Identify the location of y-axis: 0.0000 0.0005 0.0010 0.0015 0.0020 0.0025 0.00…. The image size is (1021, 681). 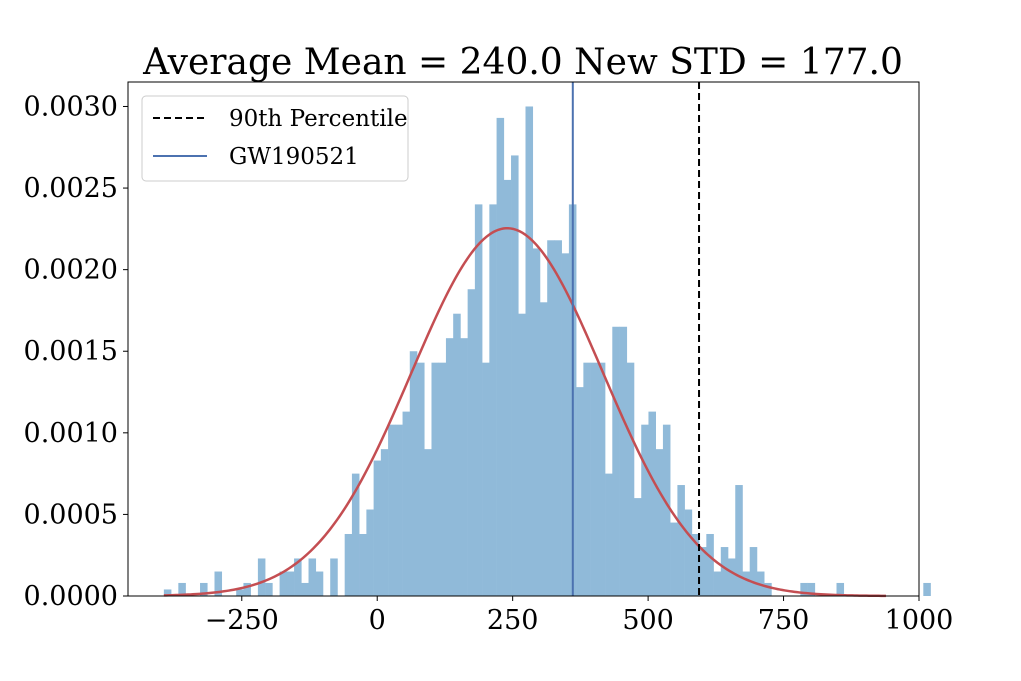
(76, 351).